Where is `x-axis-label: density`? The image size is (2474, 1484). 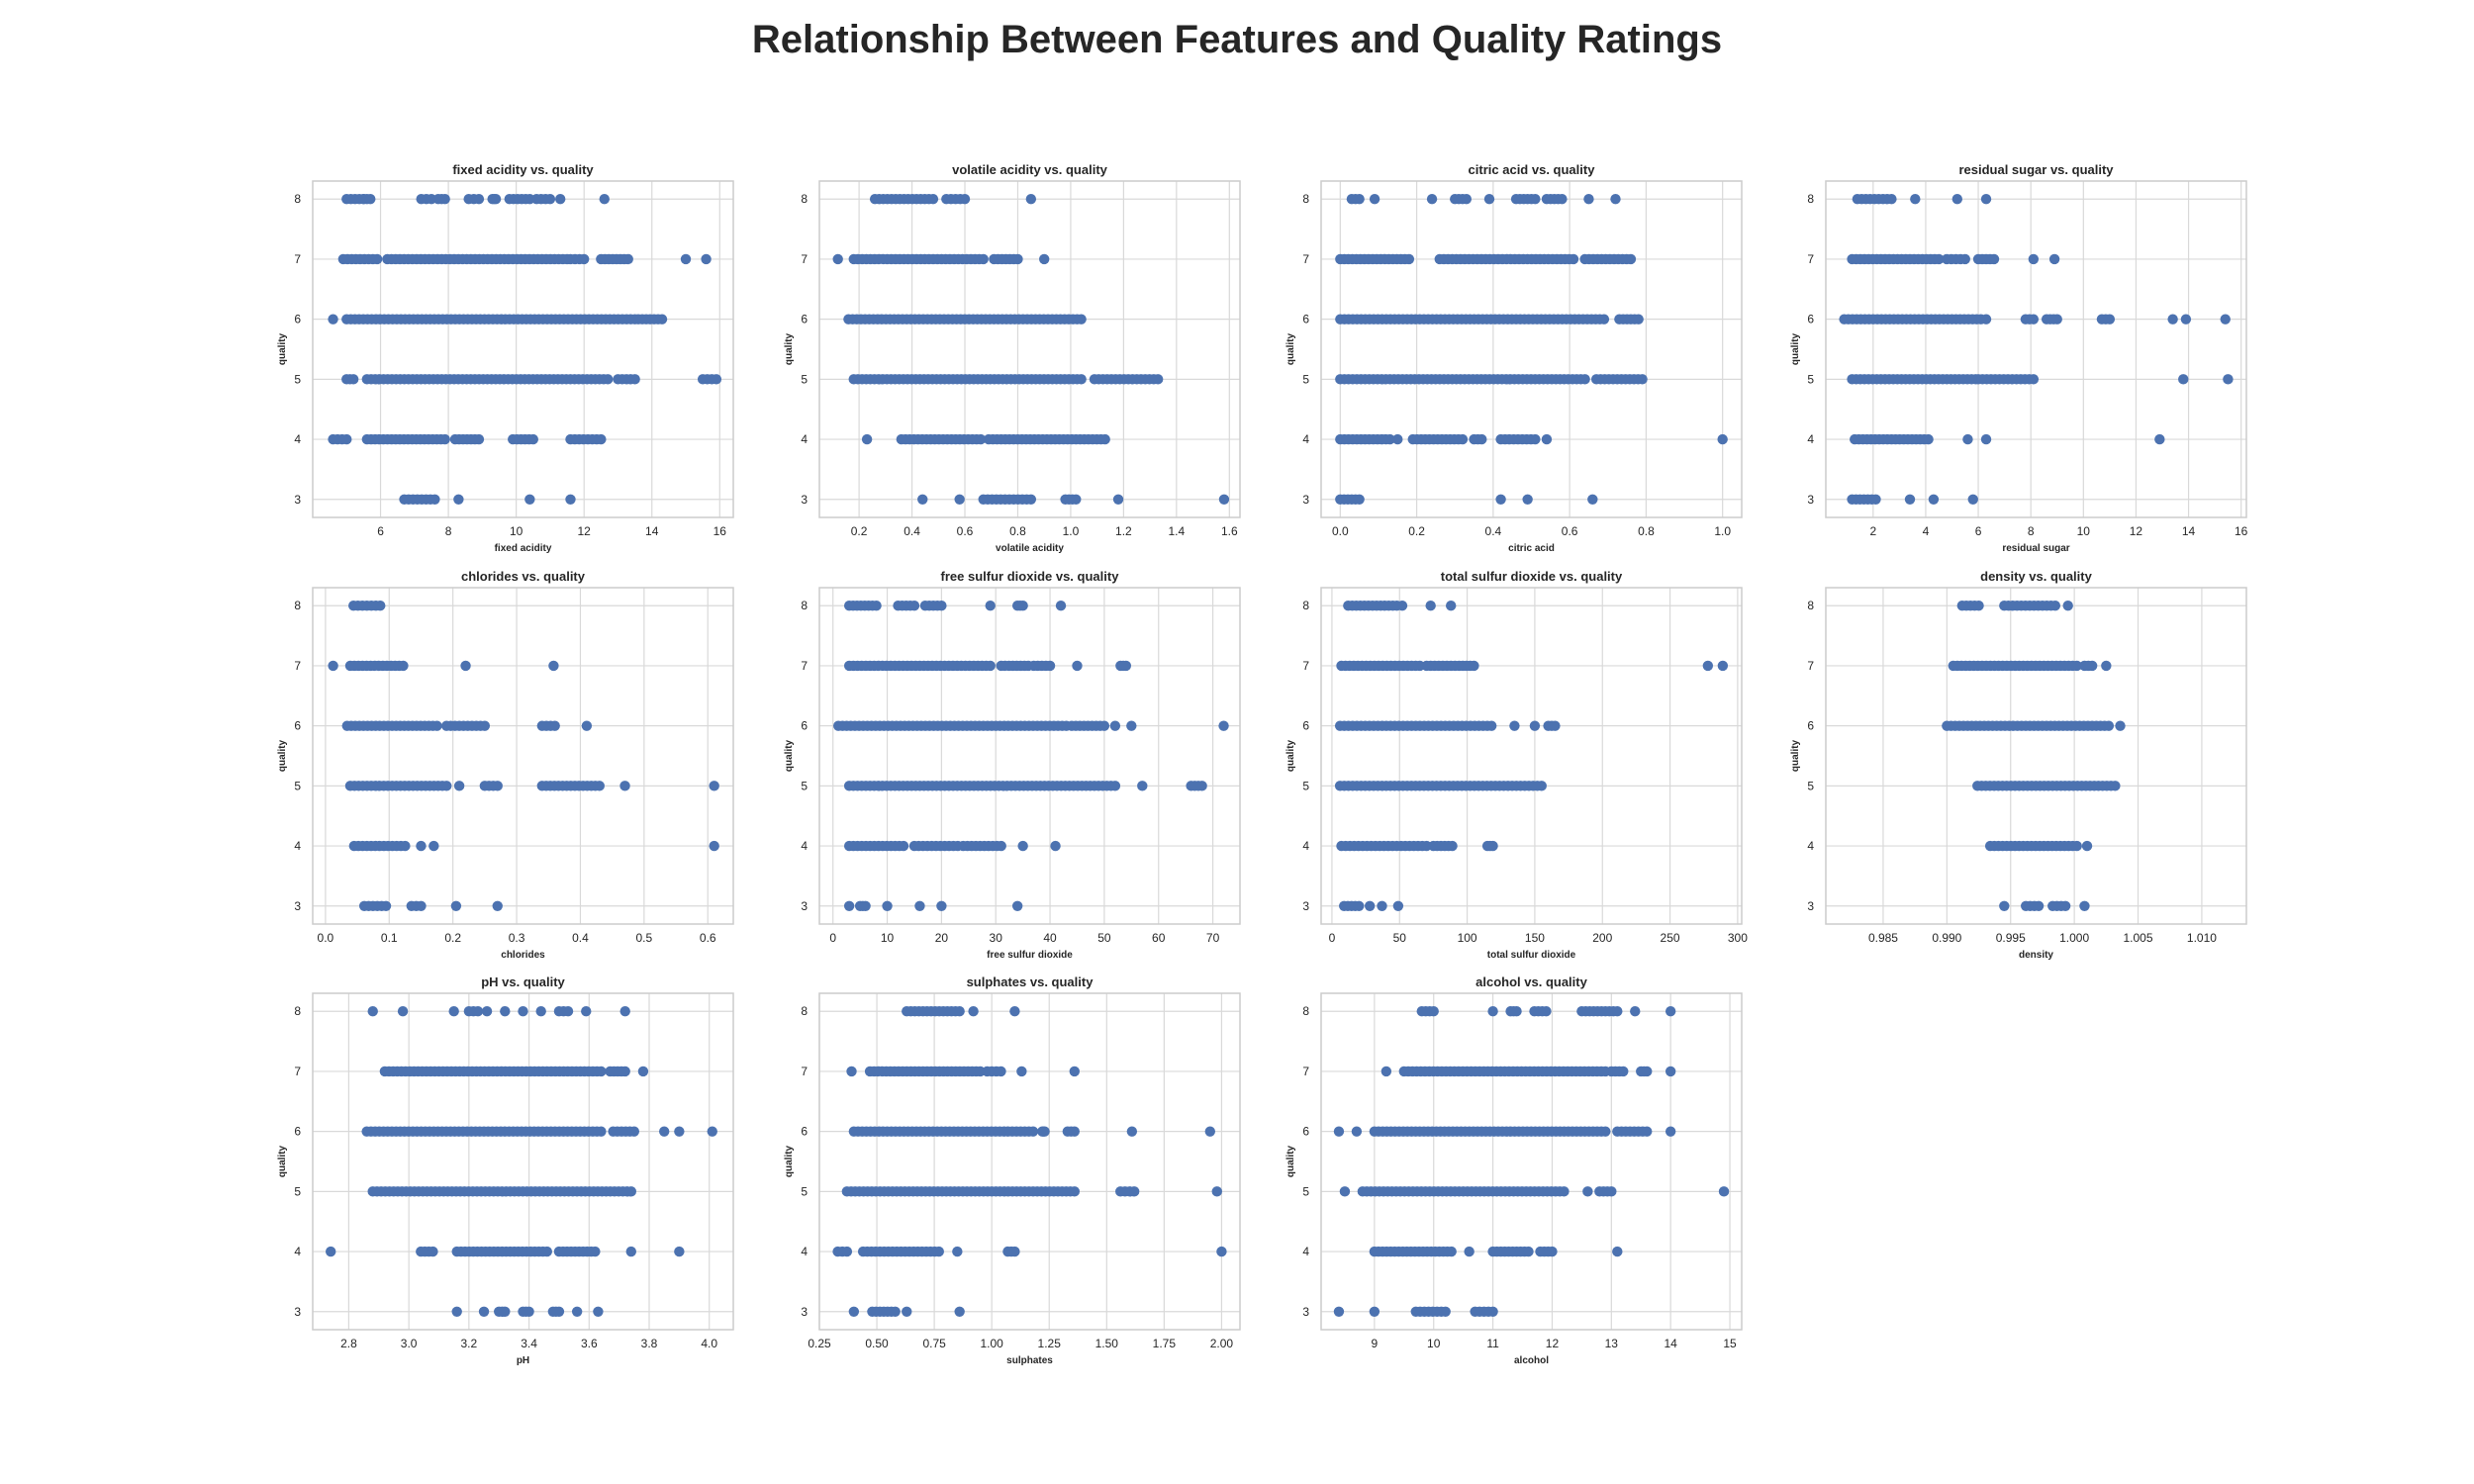
x-axis-label: density is located at coordinates (2036, 955).